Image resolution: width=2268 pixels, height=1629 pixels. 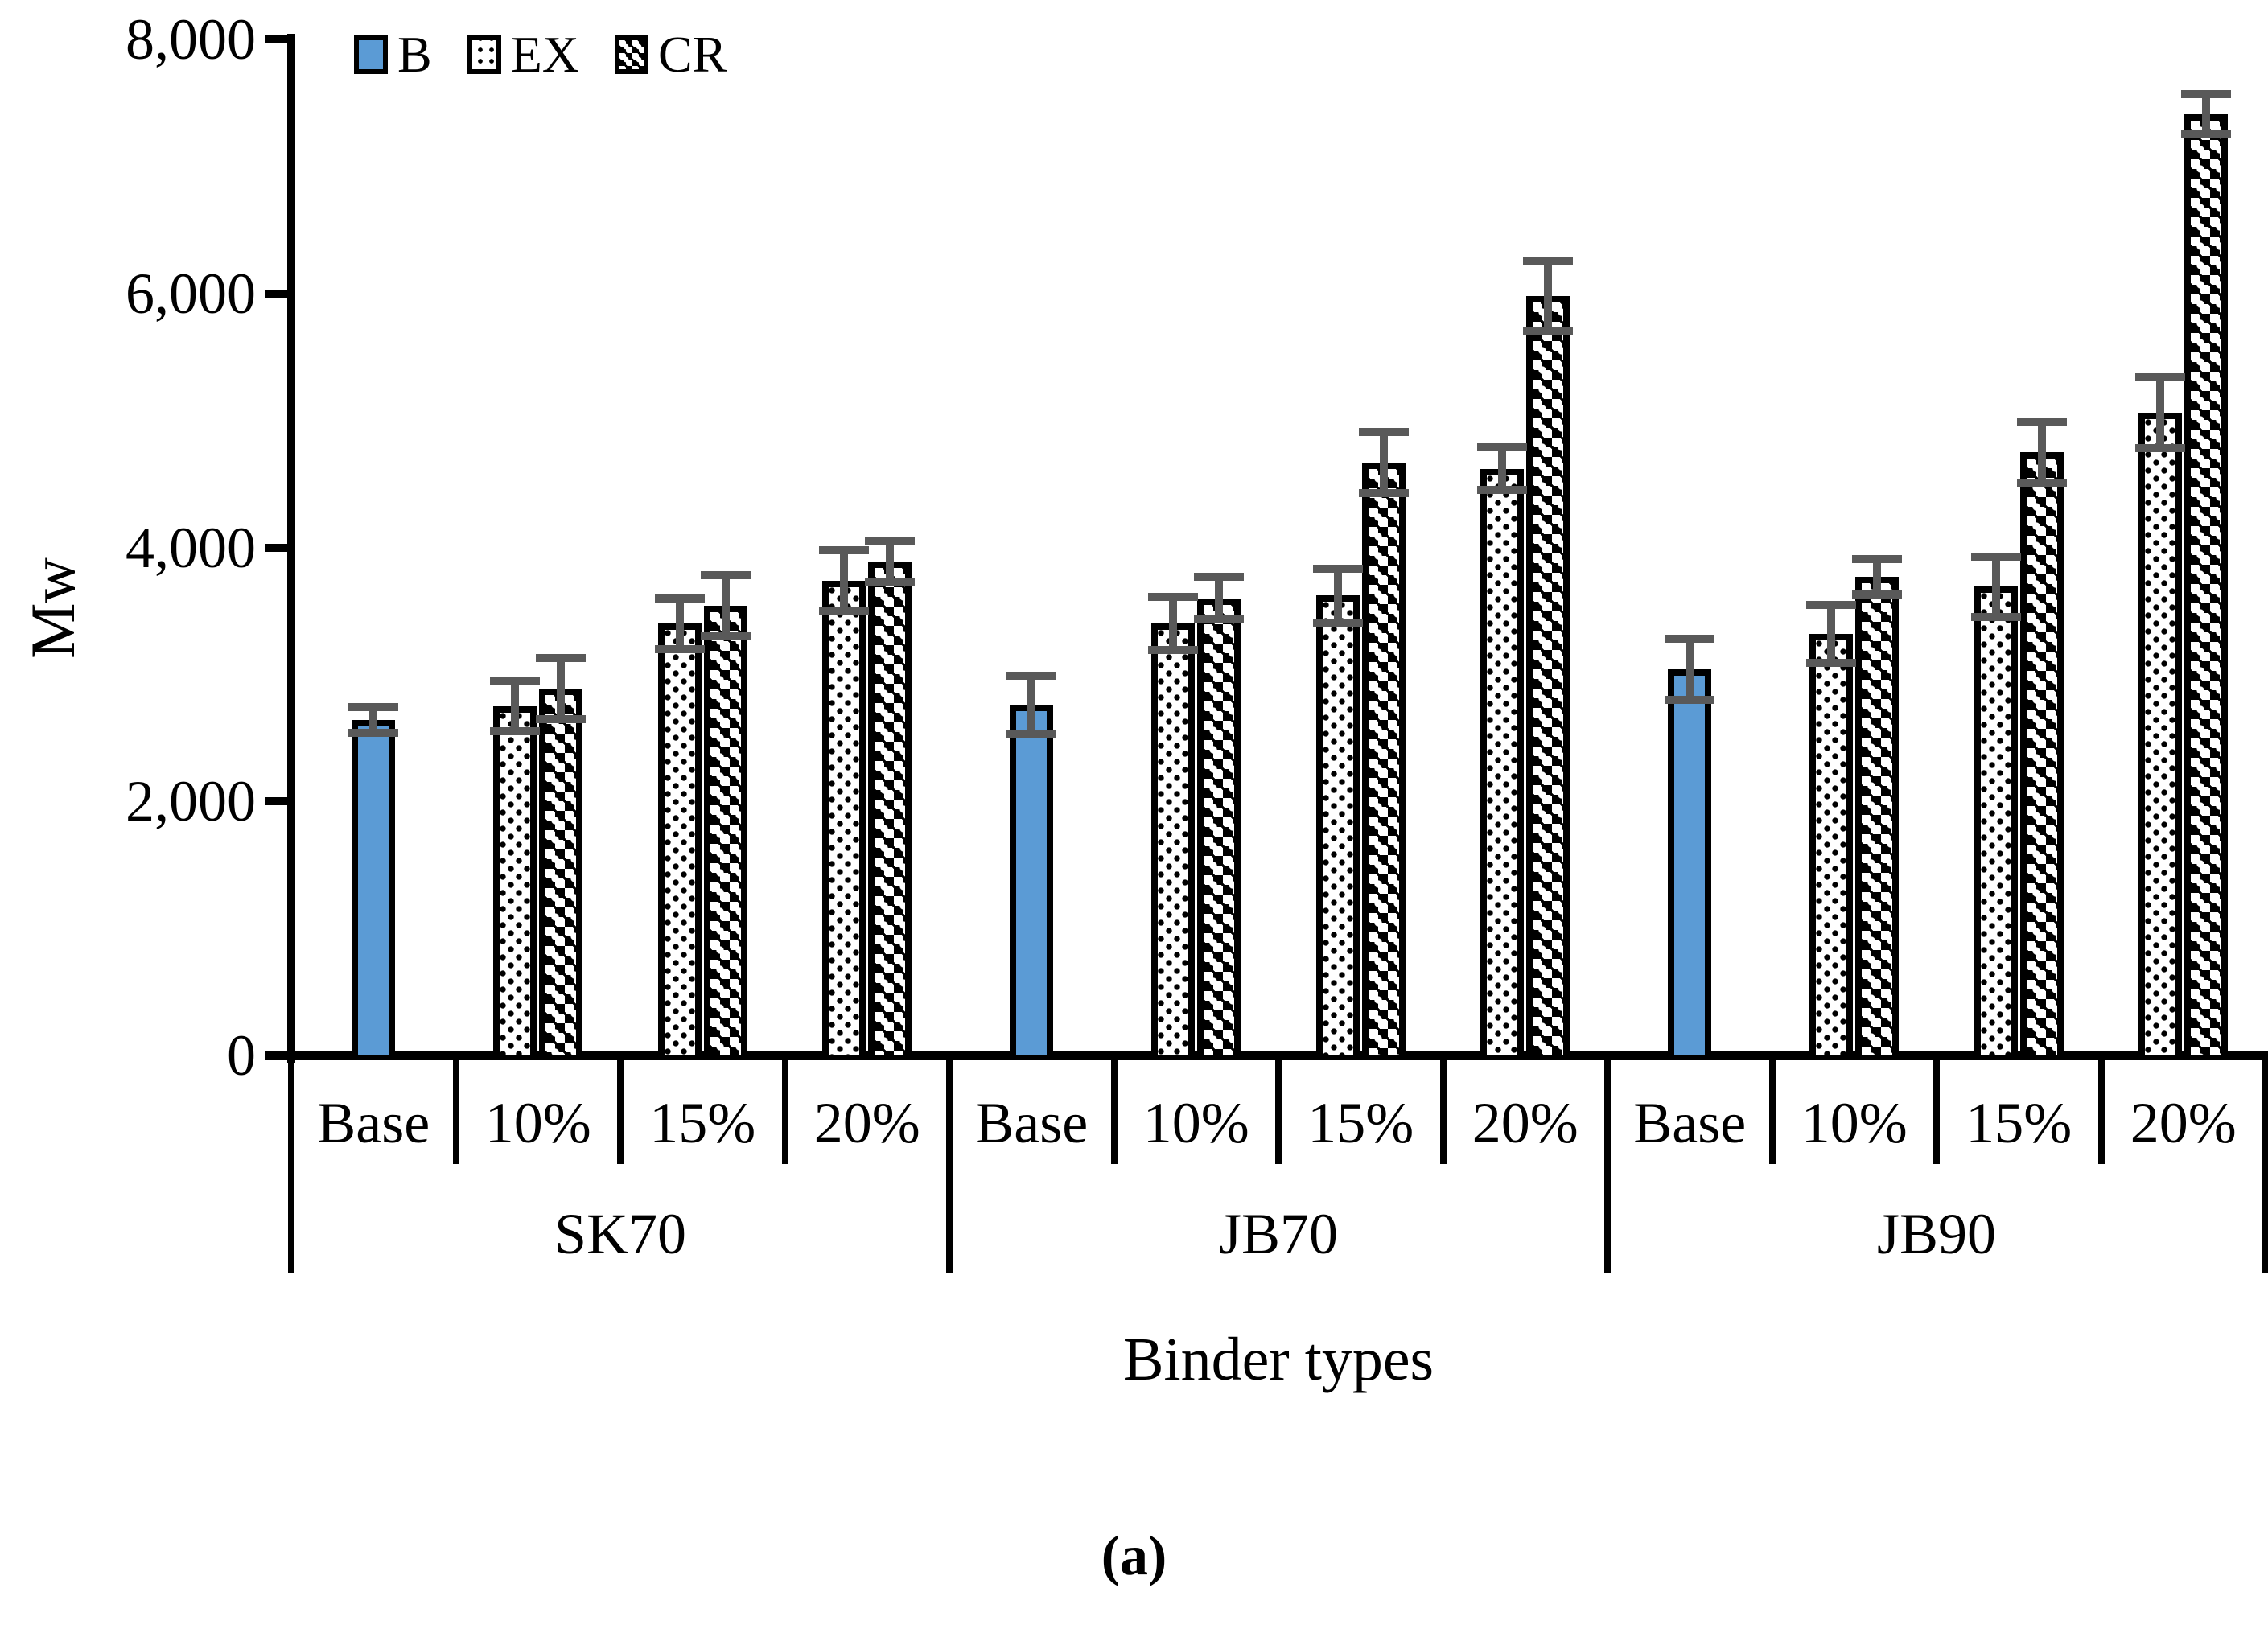 What do you see at coordinates (544, 54) in the screenshot?
I see `legend-label: EX` at bounding box center [544, 54].